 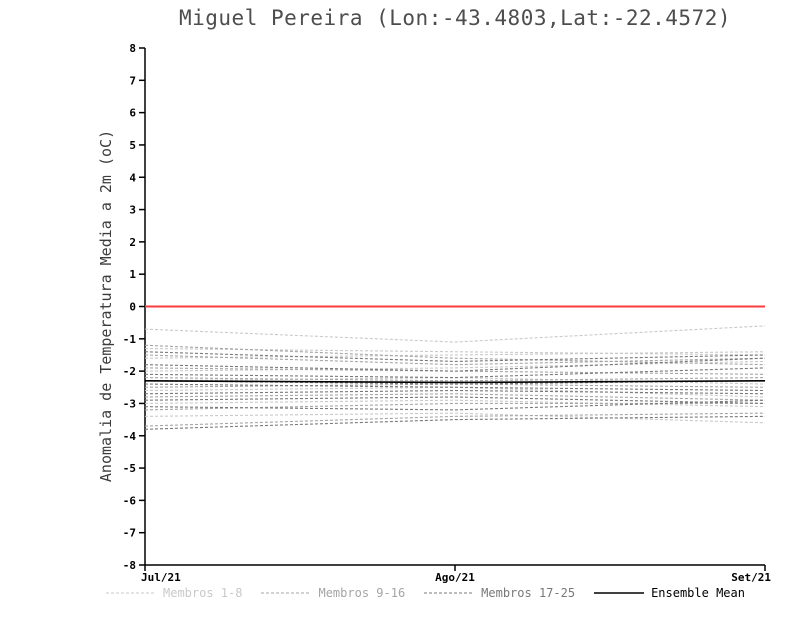 What do you see at coordinates (751, 577) in the screenshot?
I see `svg-text: Set/21` at bounding box center [751, 577].